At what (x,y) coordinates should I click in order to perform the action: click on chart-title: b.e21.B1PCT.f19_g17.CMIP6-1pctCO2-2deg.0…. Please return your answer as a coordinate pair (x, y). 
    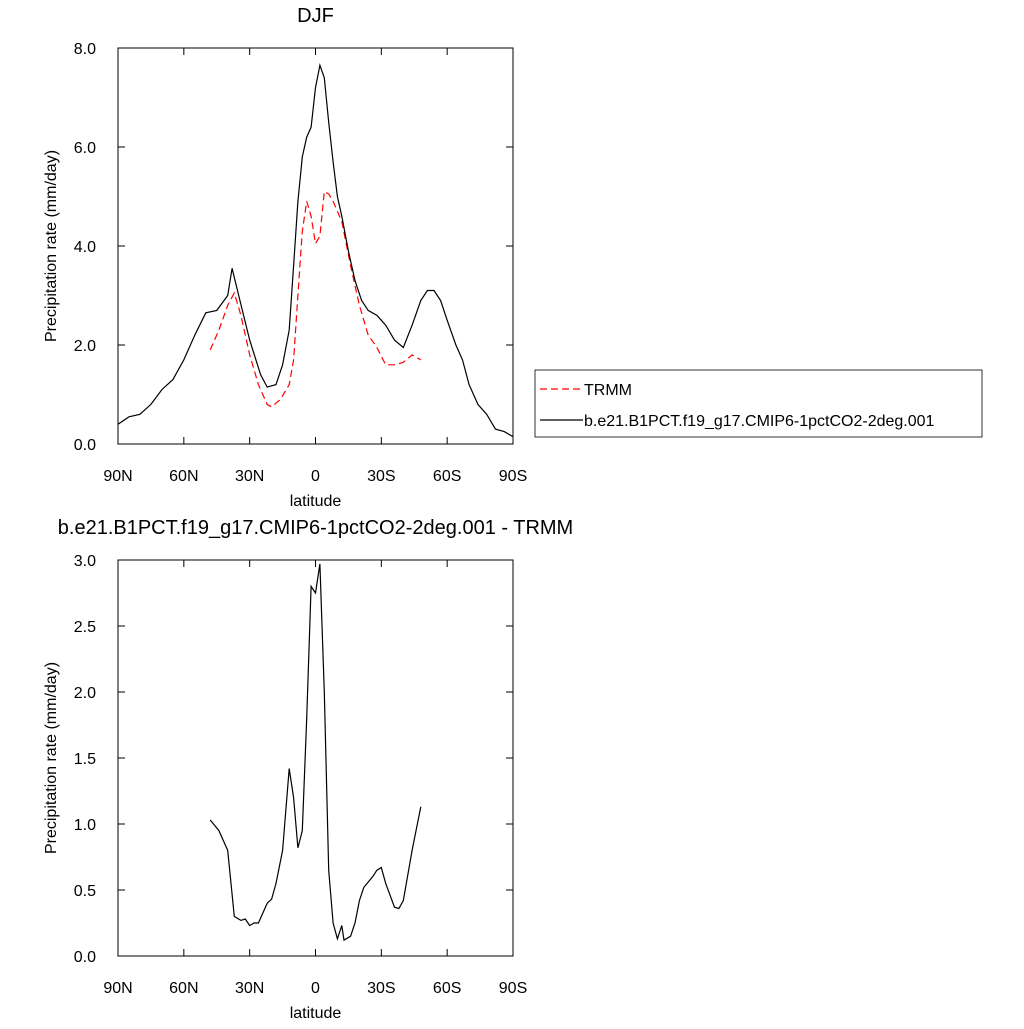
    Looking at the image, I should click on (315, 528).